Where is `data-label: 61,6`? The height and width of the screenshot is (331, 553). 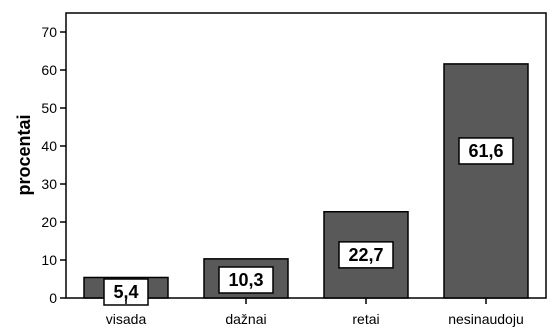
data-label: 61,6 is located at coordinates (485, 151).